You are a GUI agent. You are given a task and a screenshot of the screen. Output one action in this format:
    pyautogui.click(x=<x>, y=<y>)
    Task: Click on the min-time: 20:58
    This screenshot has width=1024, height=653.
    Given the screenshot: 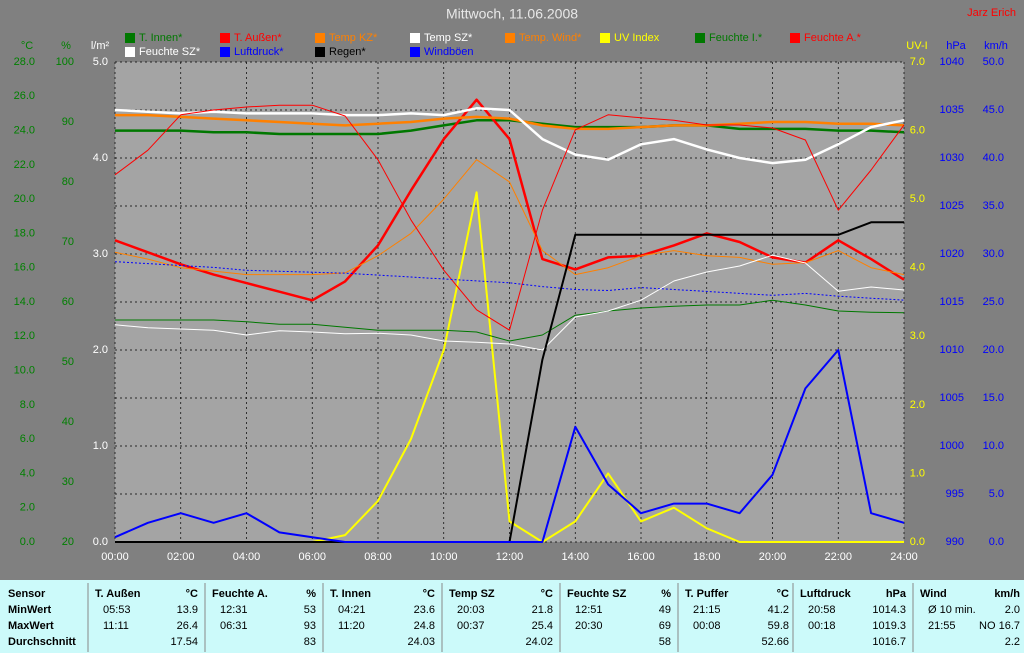 What is the action you would take?
    pyautogui.click(x=822, y=610)
    